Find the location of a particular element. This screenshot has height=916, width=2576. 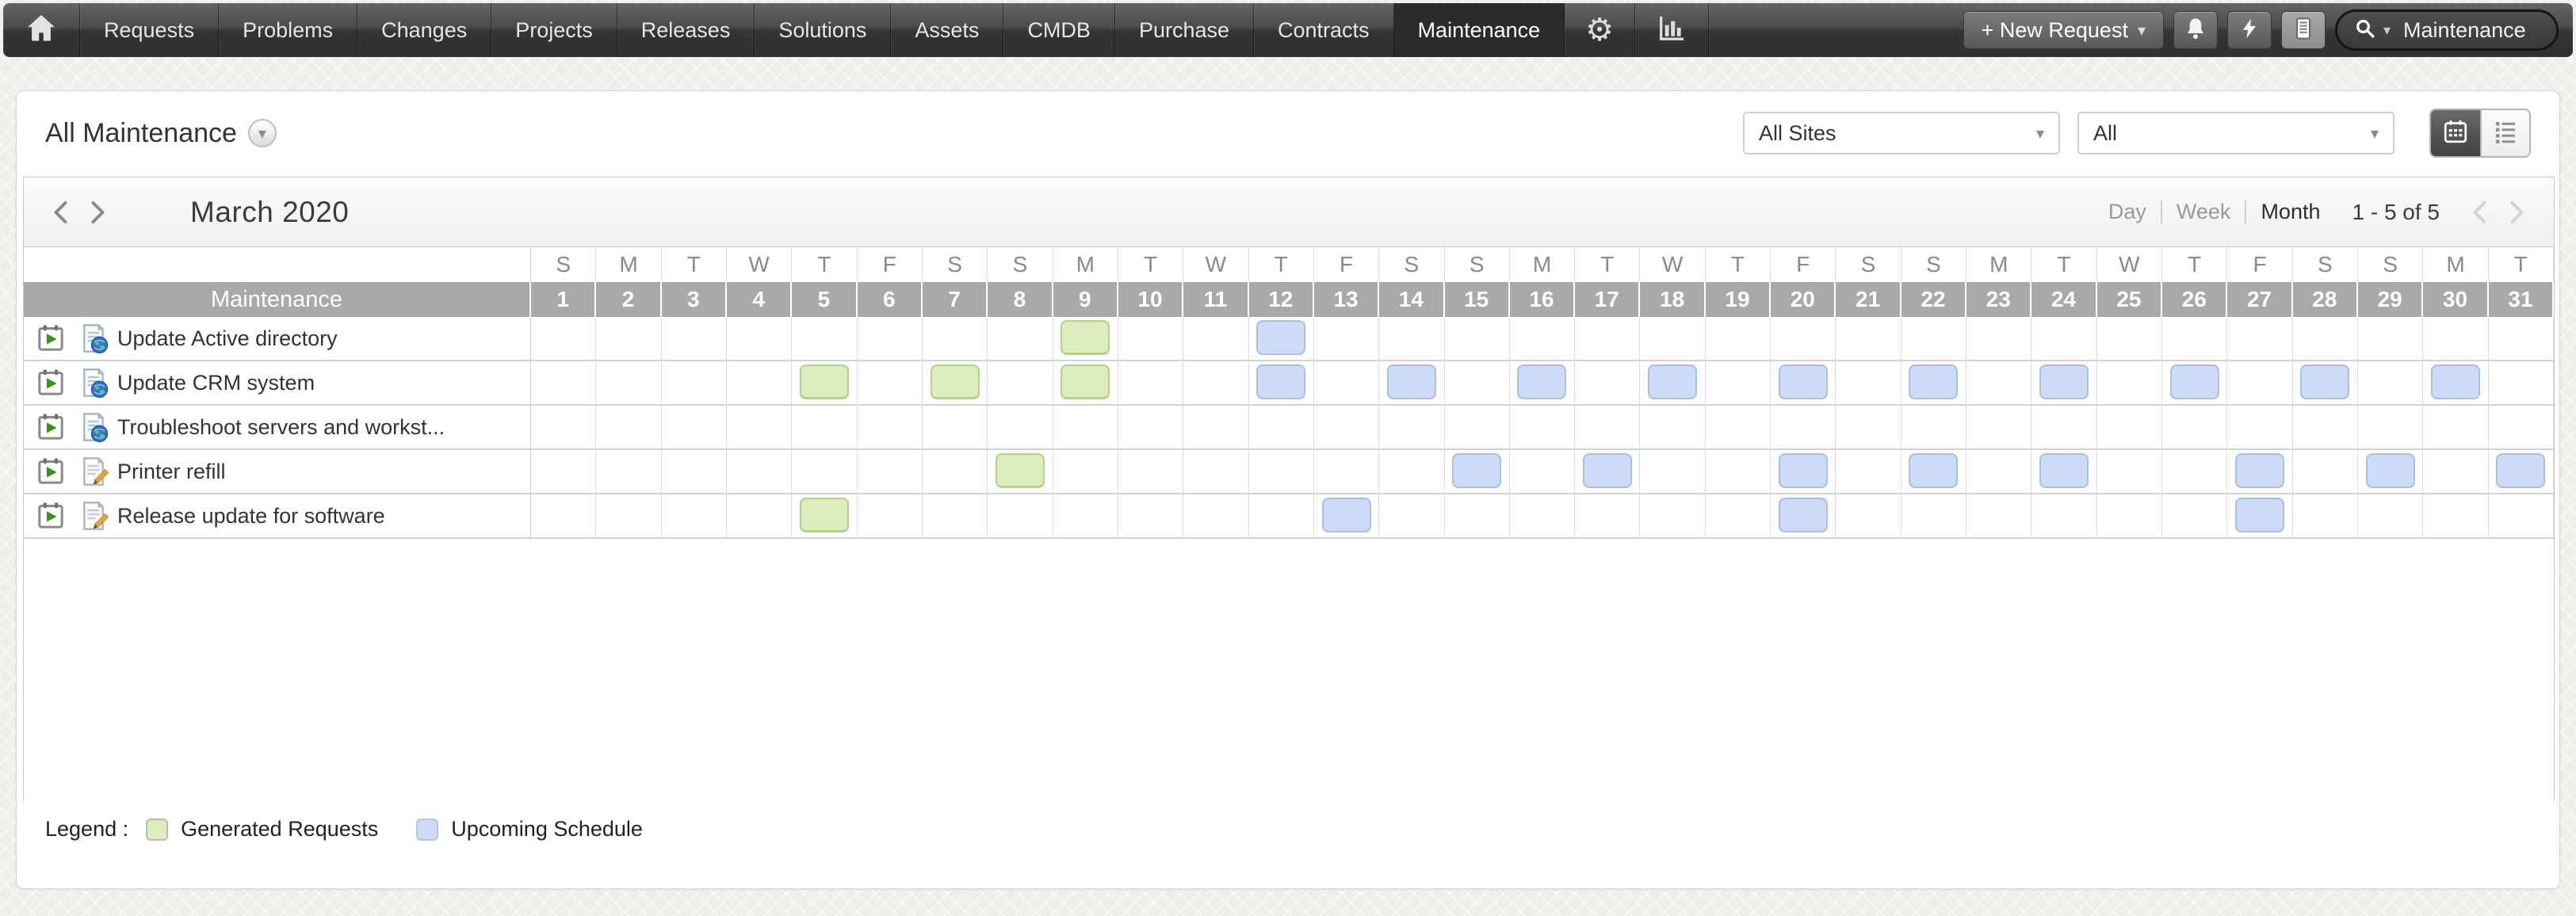

previous-page-button is located at coordinates (2480, 212).